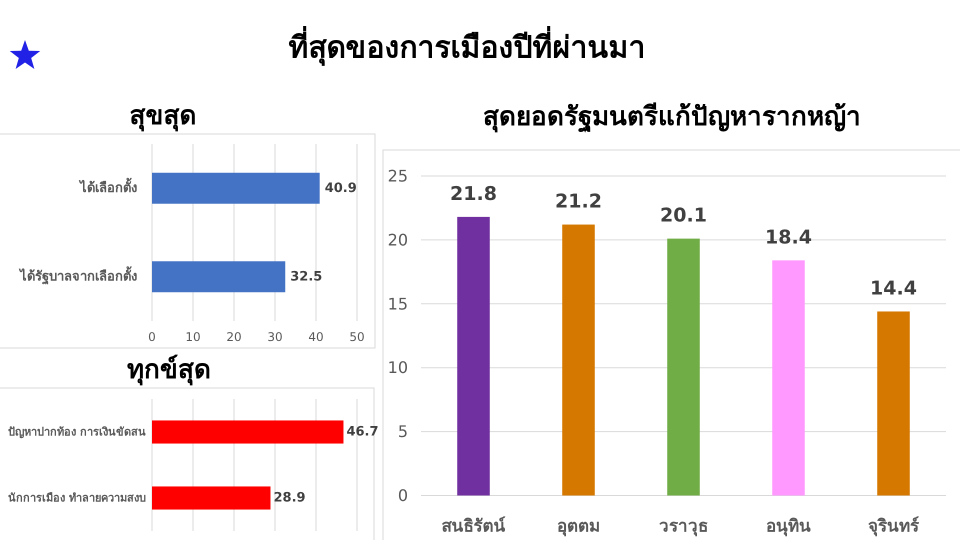 This screenshot has height=540, width=960. Describe the element at coordinates (788, 237) in the screenshot. I see `data-label: 18.4` at that location.